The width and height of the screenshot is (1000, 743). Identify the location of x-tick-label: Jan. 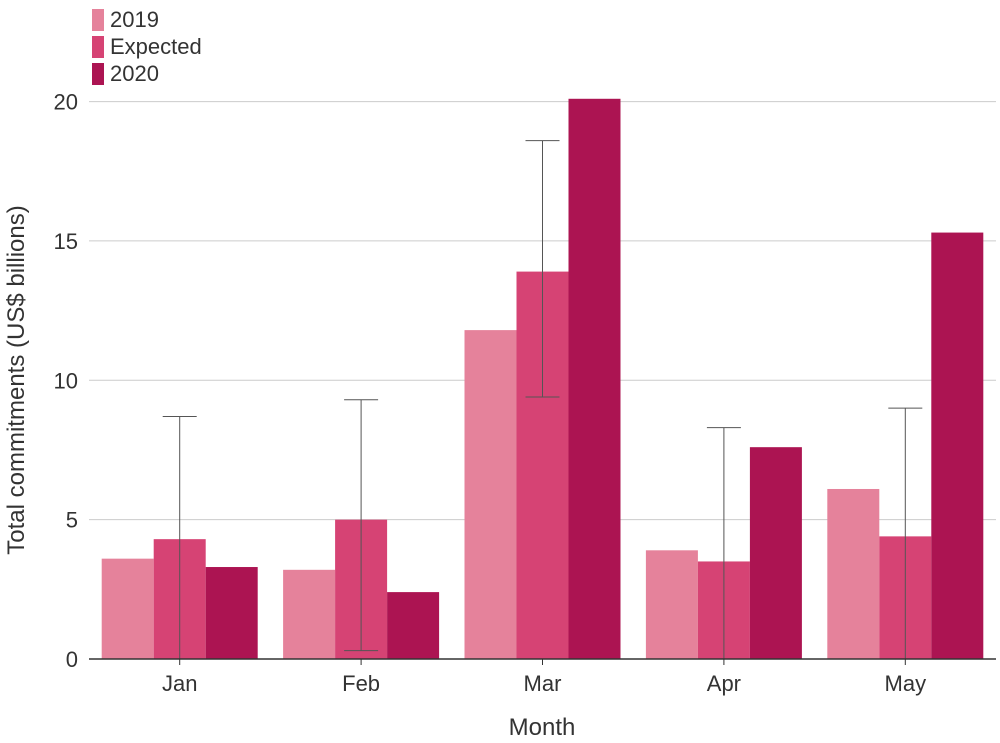
(179, 683).